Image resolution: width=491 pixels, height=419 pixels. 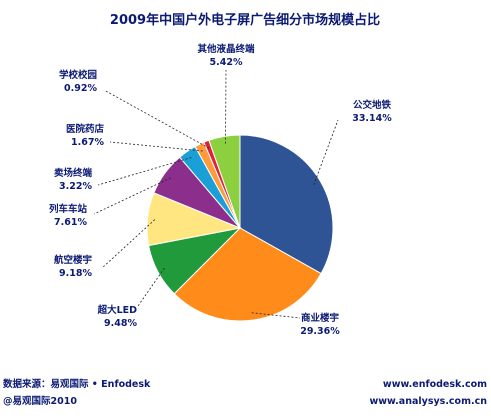 What do you see at coordinates (226, 49) in the screenshot?
I see `slice-label-name: 其他液晶终端` at bounding box center [226, 49].